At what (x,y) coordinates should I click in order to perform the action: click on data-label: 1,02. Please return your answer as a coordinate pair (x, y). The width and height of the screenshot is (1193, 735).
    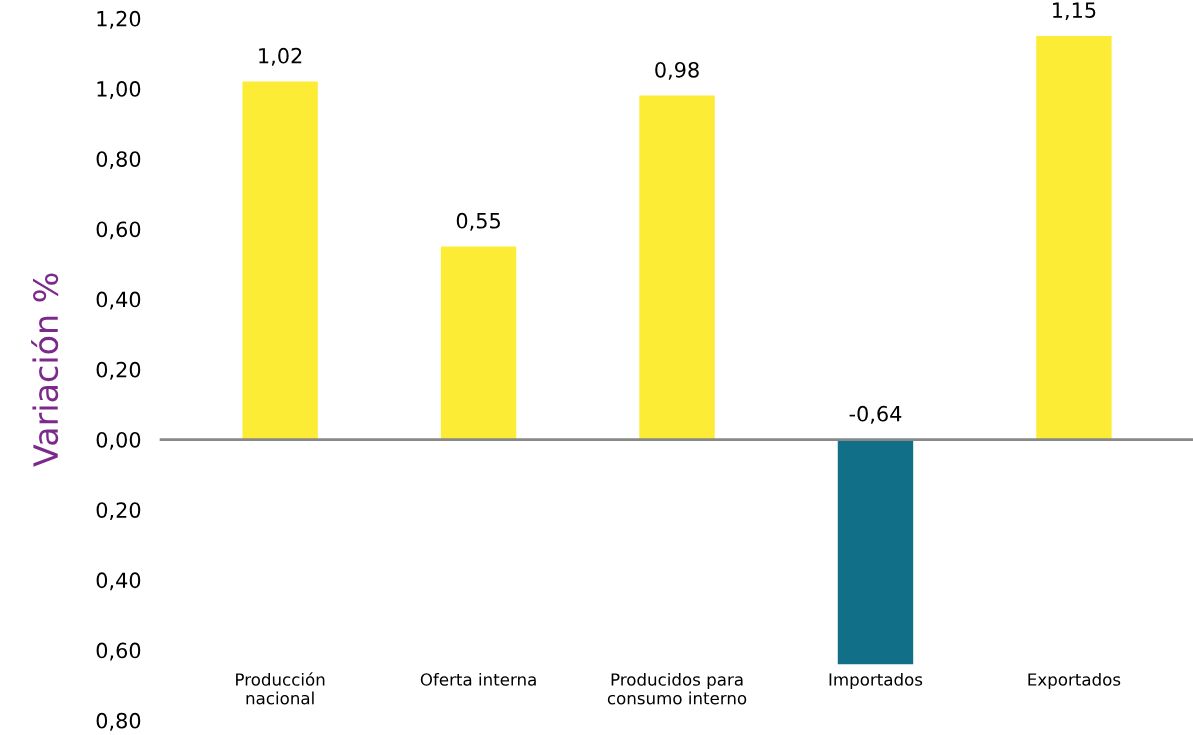
    Looking at the image, I should click on (280, 56).